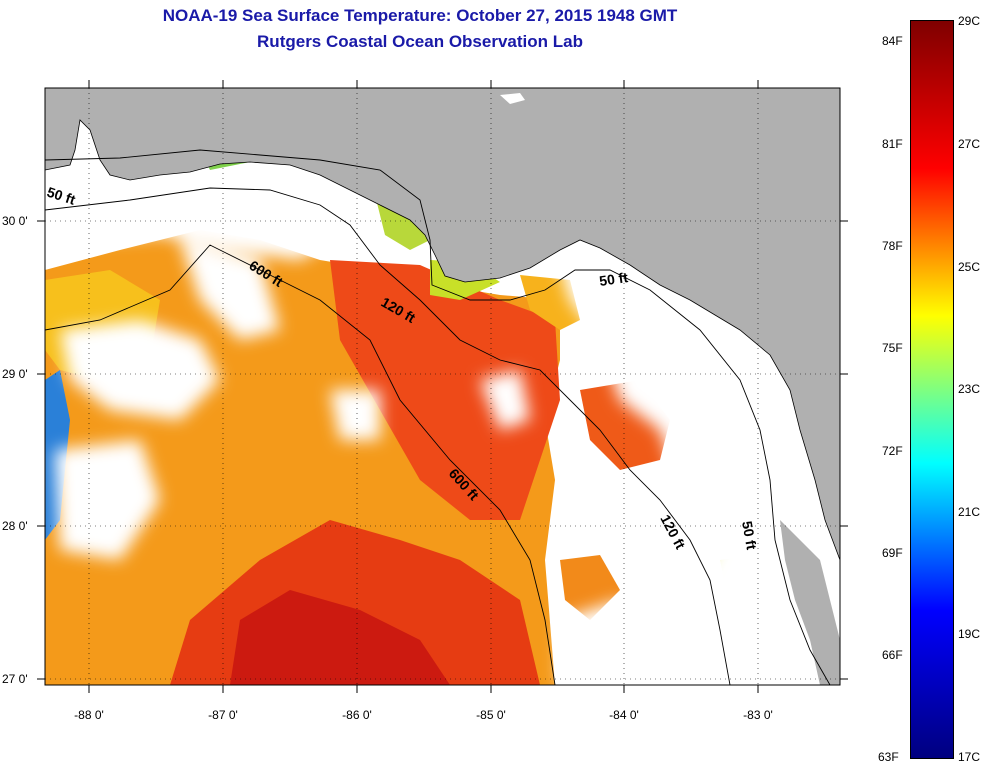 The height and width of the screenshot is (770, 992). What do you see at coordinates (969, 144) in the screenshot?
I see `cb-label-c: 27C` at bounding box center [969, 144].